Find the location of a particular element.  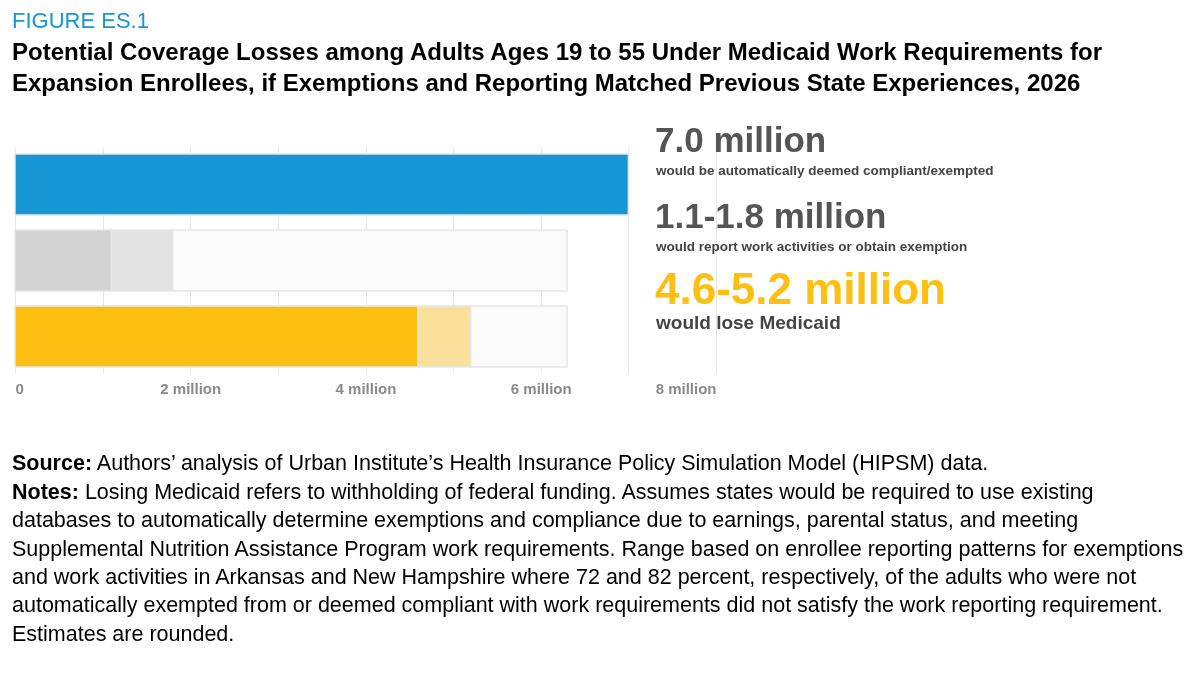

source-note: Source: Authors’ analysis of Urban Institute’s Health Insurance Policy Simulation Model (HIPSM) data. is located at coordinates (501, 464).